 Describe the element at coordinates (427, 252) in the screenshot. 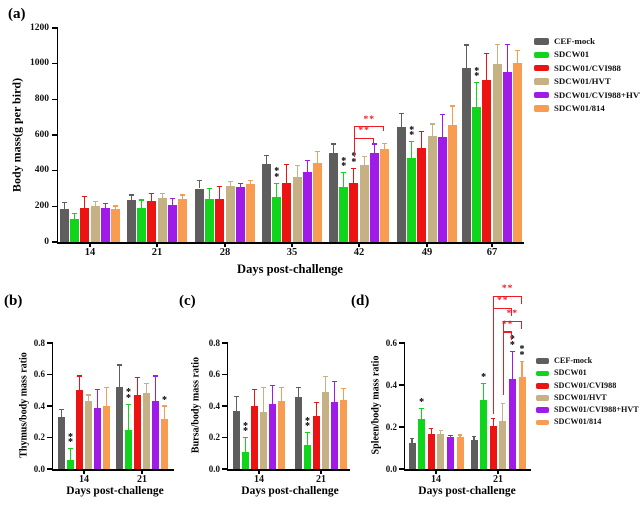

I see `x-axis-tick-label: 49` at that location.